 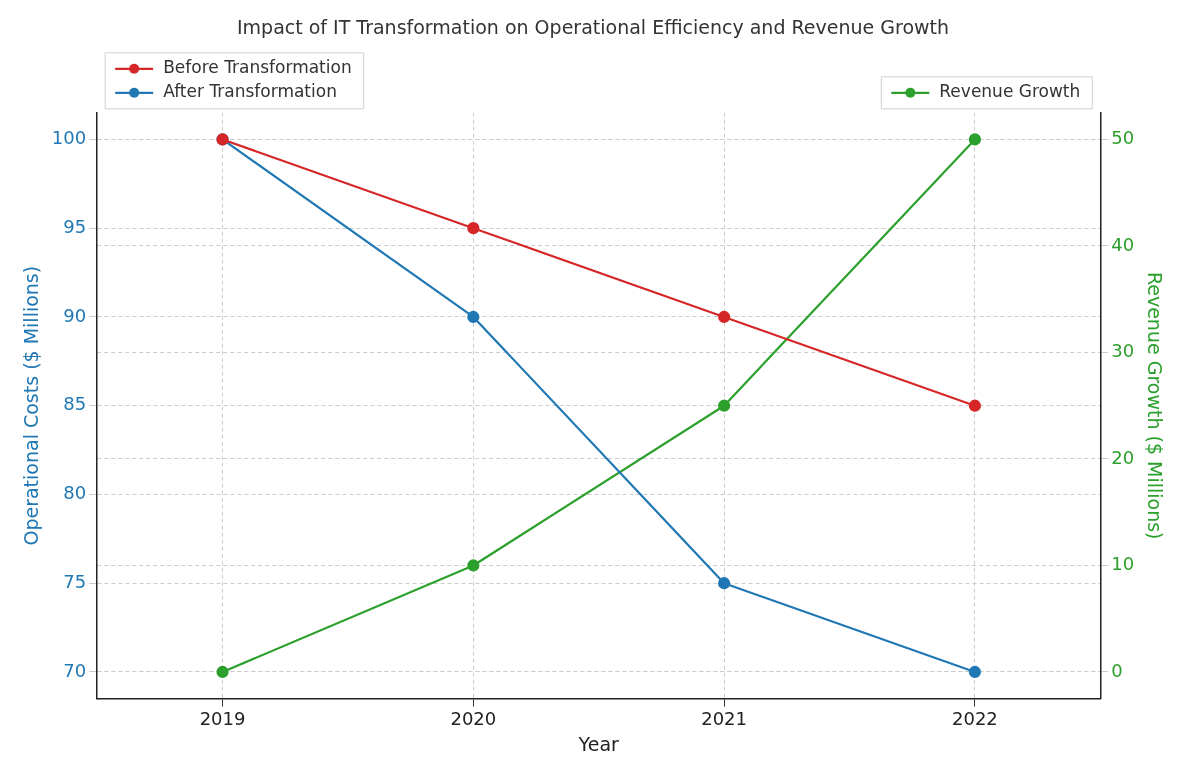 What do you see at coordinates (593, 27) in the screenshot?
I see `chart-title: Impact of IT Transformation on Operational Efficiency and Revenue Growth` at bounding box center [593, 27].